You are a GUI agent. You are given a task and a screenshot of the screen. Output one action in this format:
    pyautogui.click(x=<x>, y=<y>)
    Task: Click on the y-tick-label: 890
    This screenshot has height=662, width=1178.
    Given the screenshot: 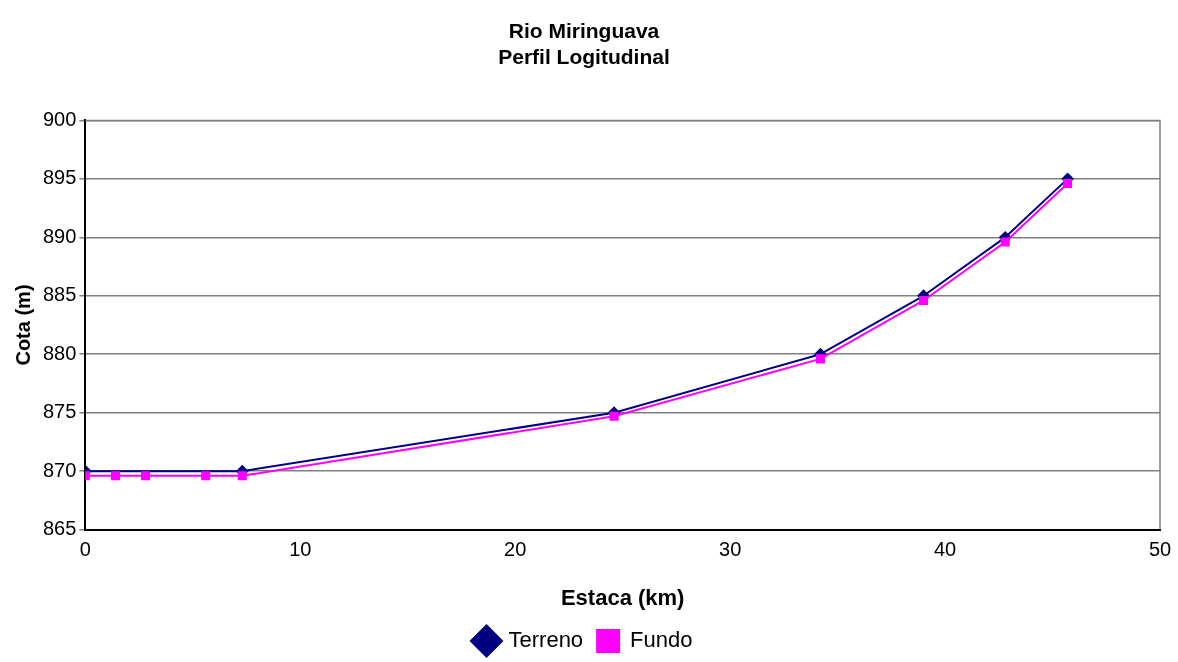 What is the action you would take?
    pyautogui.click(x=59, y=235)
    